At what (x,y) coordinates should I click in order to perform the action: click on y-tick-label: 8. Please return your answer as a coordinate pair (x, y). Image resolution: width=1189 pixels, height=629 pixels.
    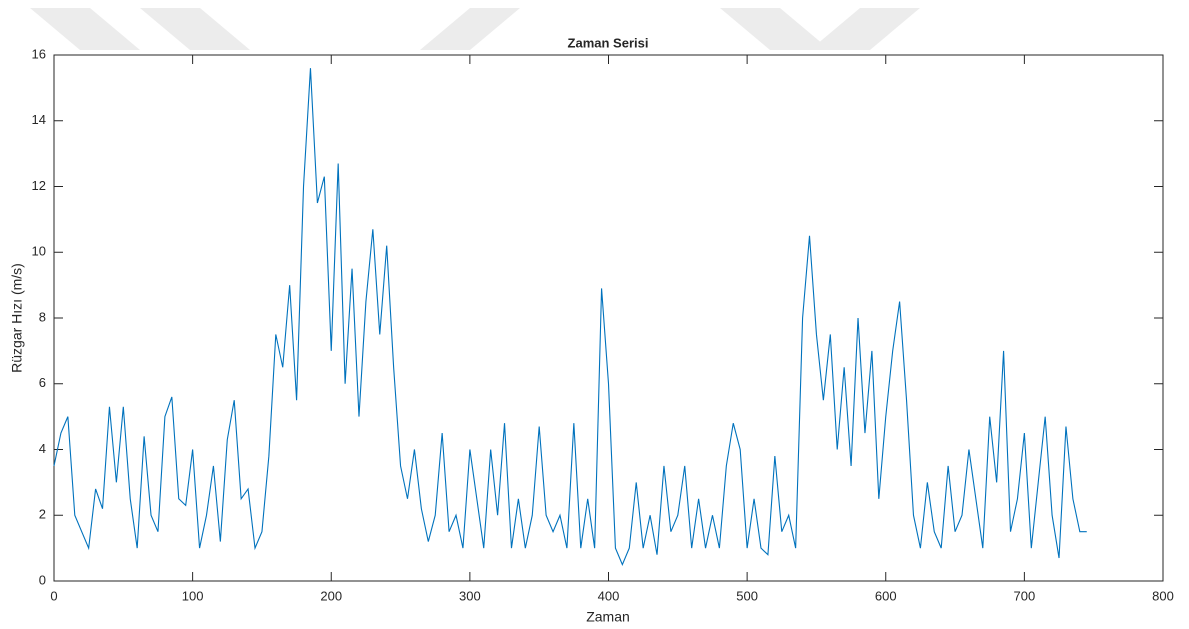
    Looking at the image, I should click on (42, 316).